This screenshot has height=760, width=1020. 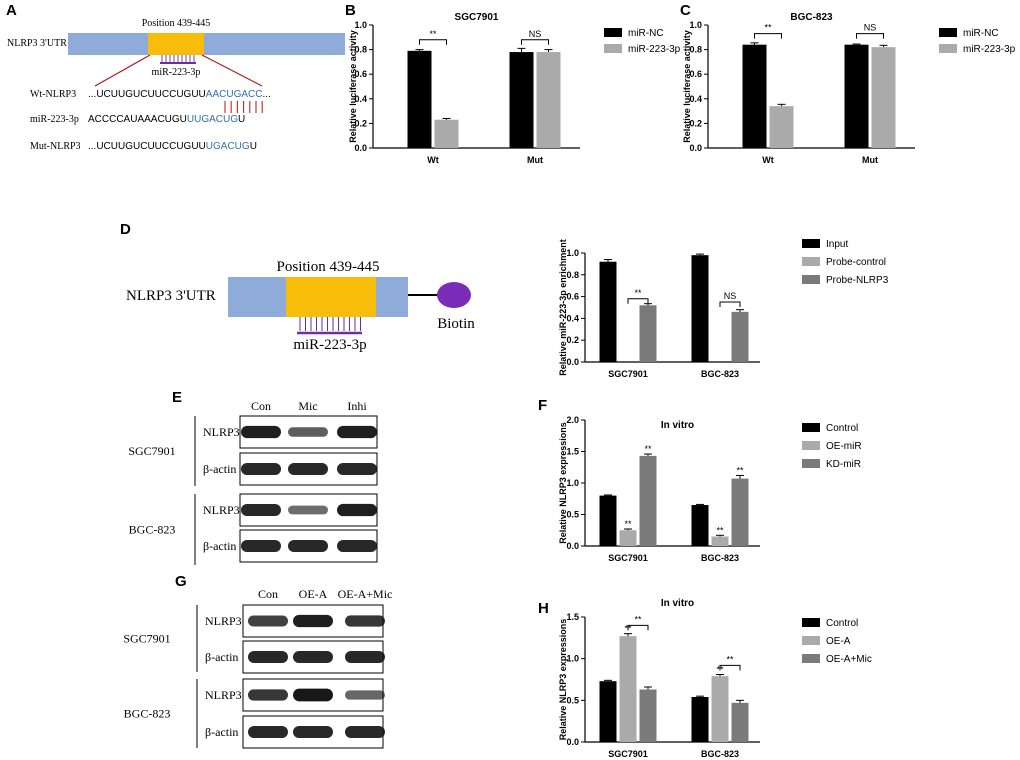 I want to click on blot-row-label: β-actin, so click(x=219, y=469).